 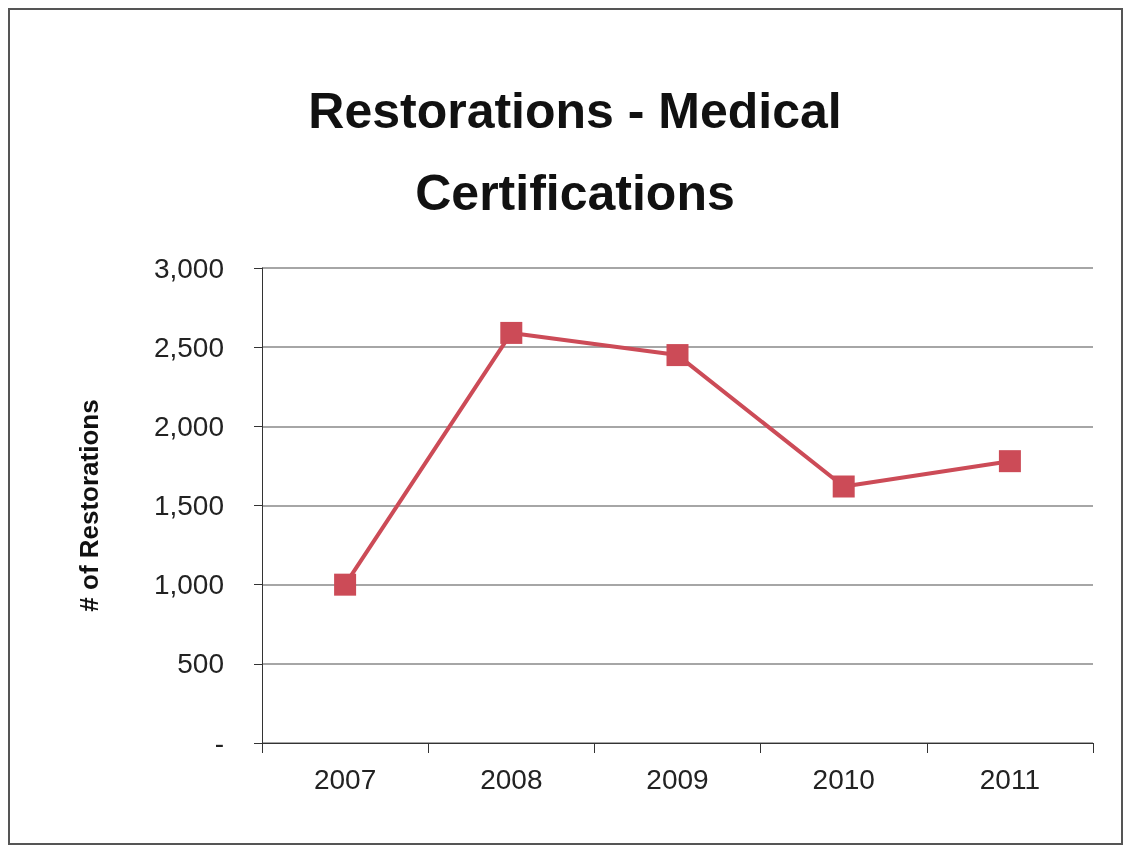 I want to click on y-tick-label: 2,000, so click(x=188, y=426).